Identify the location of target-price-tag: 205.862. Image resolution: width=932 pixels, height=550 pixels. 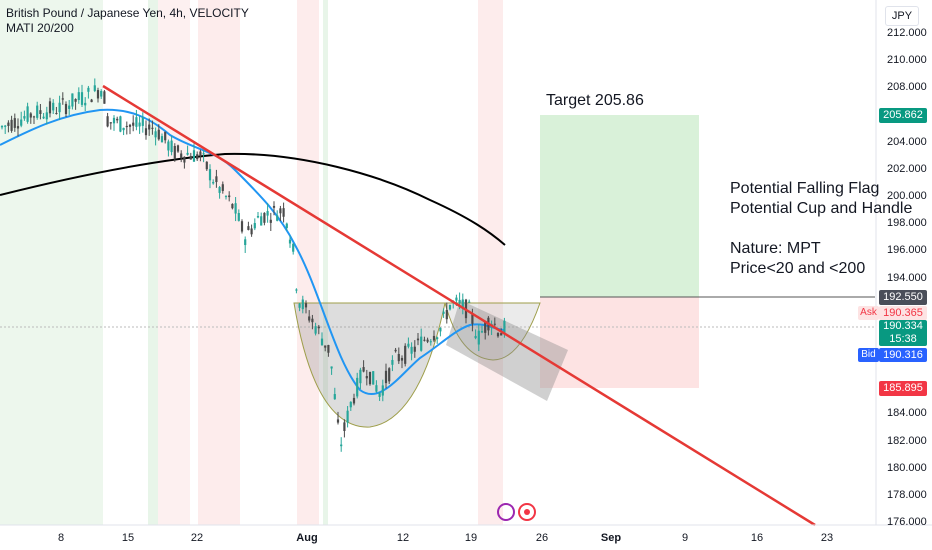
(903, 115).